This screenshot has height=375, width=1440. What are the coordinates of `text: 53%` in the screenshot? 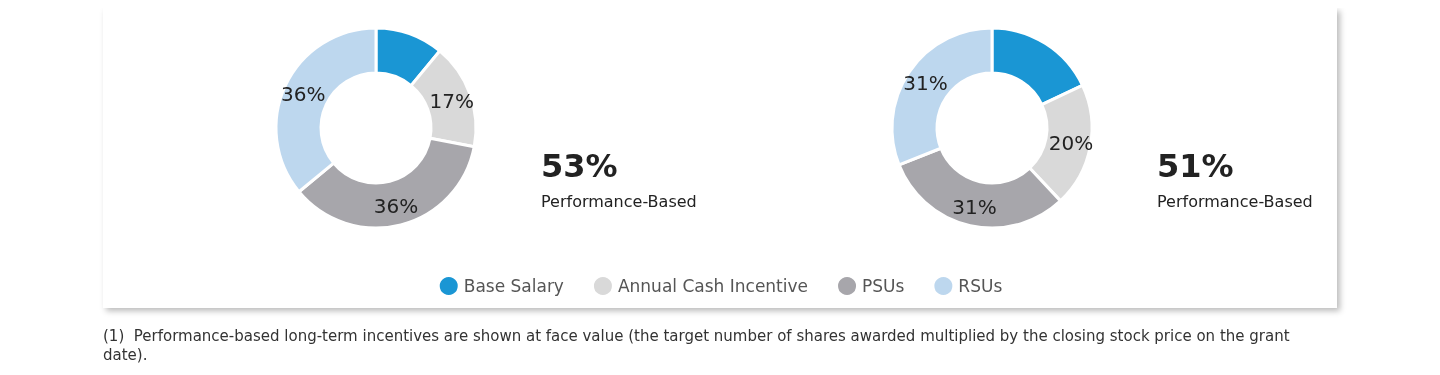 It's located at (579, 166).